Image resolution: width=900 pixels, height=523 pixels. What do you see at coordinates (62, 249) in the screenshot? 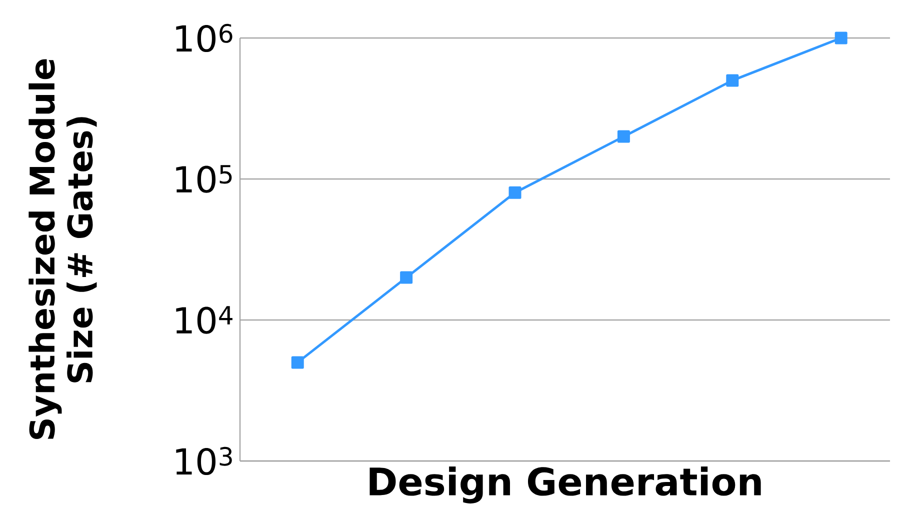
I see `y-axis-title: Synthesized Module Size (# Gates)` at bounding box center [62, 249].